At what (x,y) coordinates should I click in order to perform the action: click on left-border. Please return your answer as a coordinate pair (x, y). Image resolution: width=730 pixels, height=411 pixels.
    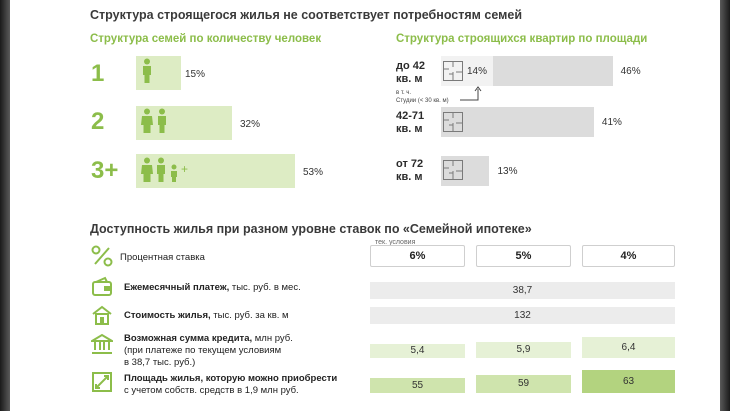
    Looking at the image, I should click on (5, 205).